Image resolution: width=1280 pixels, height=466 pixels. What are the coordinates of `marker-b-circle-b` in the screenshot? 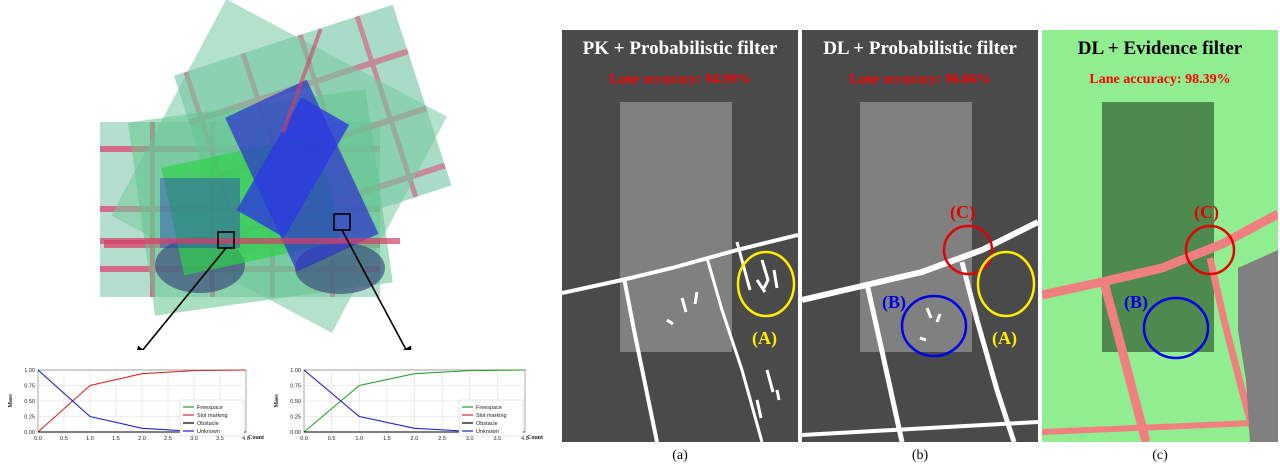 It's located at (934, 326).